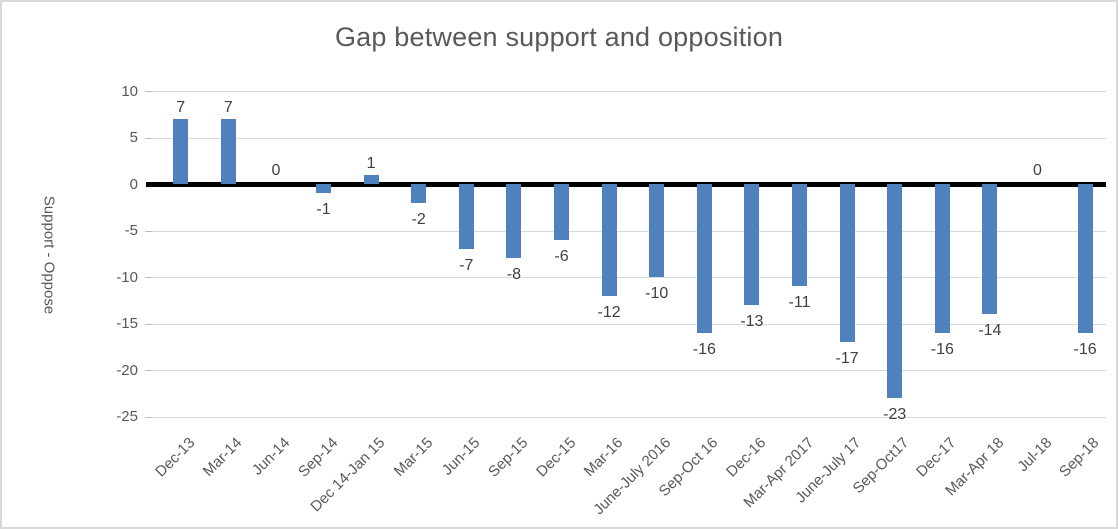 Image resolution: width=1118 pixels, height=529 pixels. Describe the element at coordinates (127, 323) in the screenshot. I see `y-axis-tick-label: -15` at that location.